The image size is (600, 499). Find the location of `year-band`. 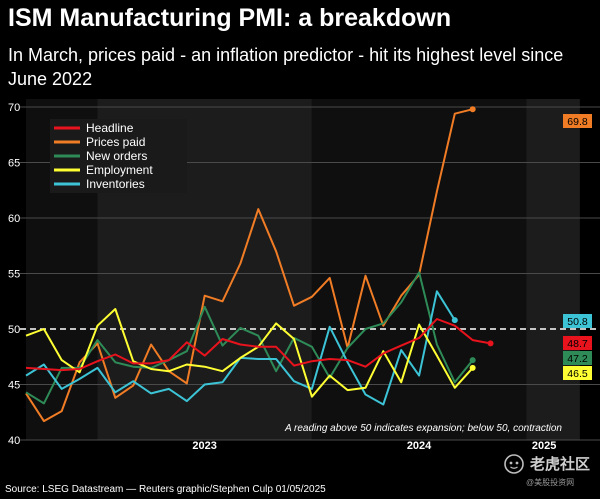

year-band is located at coordinates (553, 269).